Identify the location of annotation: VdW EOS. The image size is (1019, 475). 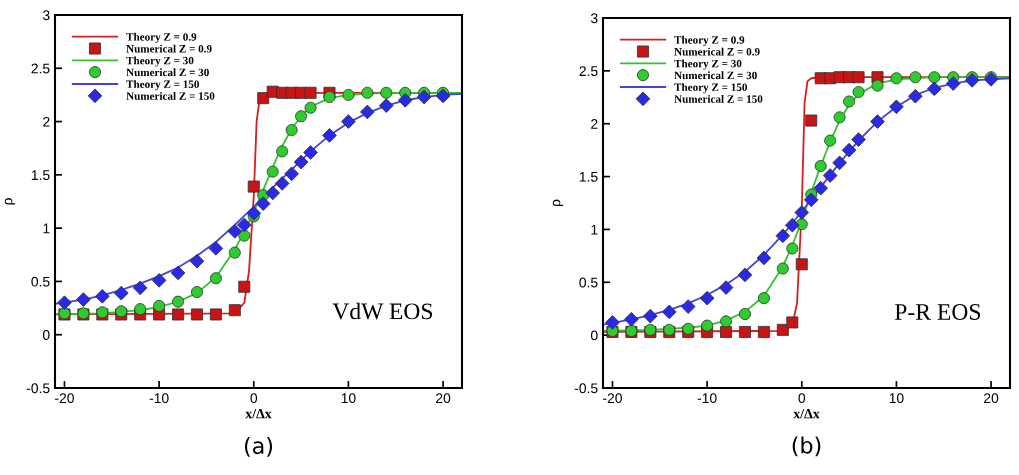
(382, 311).